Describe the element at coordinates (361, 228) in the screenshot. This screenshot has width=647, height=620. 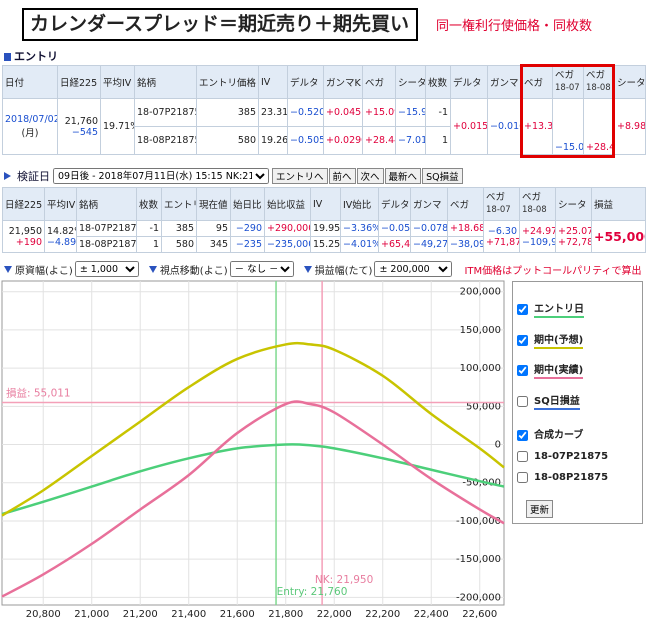
I see `value: −3.36%` at that location.